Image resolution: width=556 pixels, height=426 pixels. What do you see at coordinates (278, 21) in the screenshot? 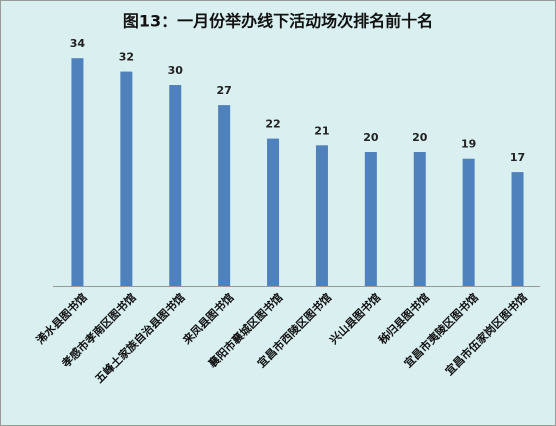
I see `chart-title: 图13：一月份举办线下活动场次排名前十名` at bounding box center [278, 21].